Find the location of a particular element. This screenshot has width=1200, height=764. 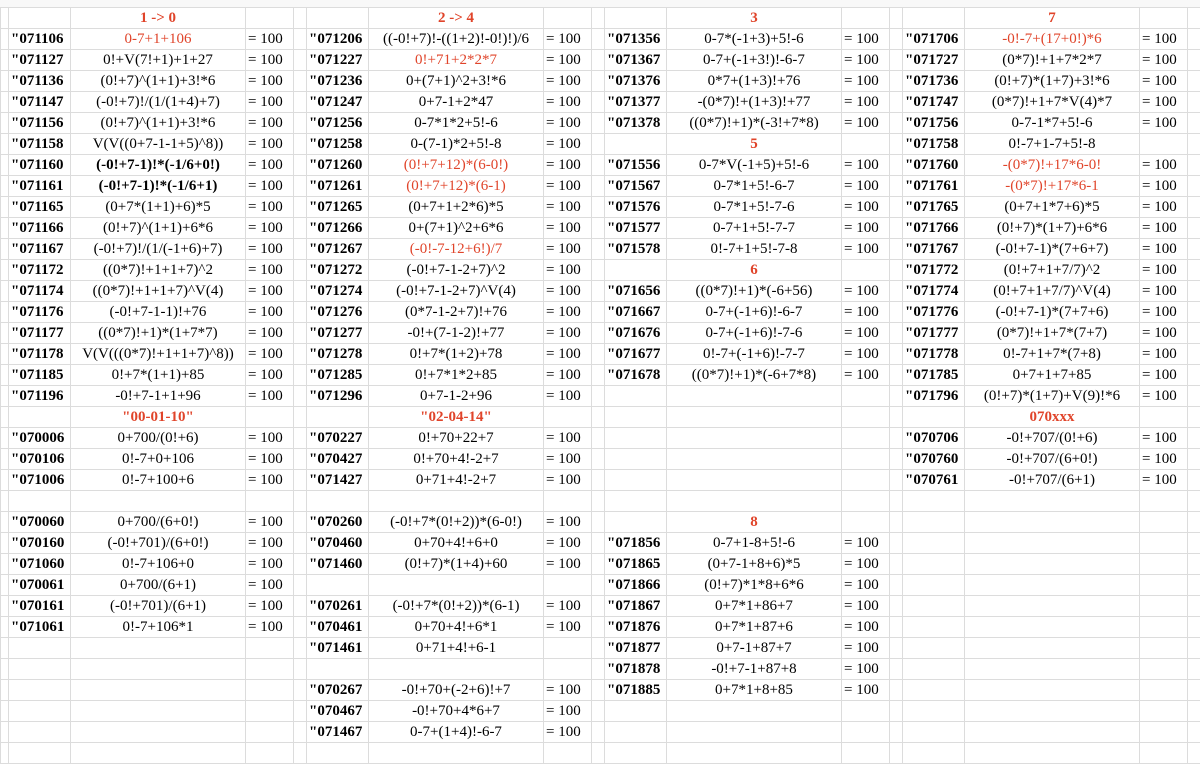

expression-cell: 0!+7*1*2+85 is located at coordinates (456, 375).